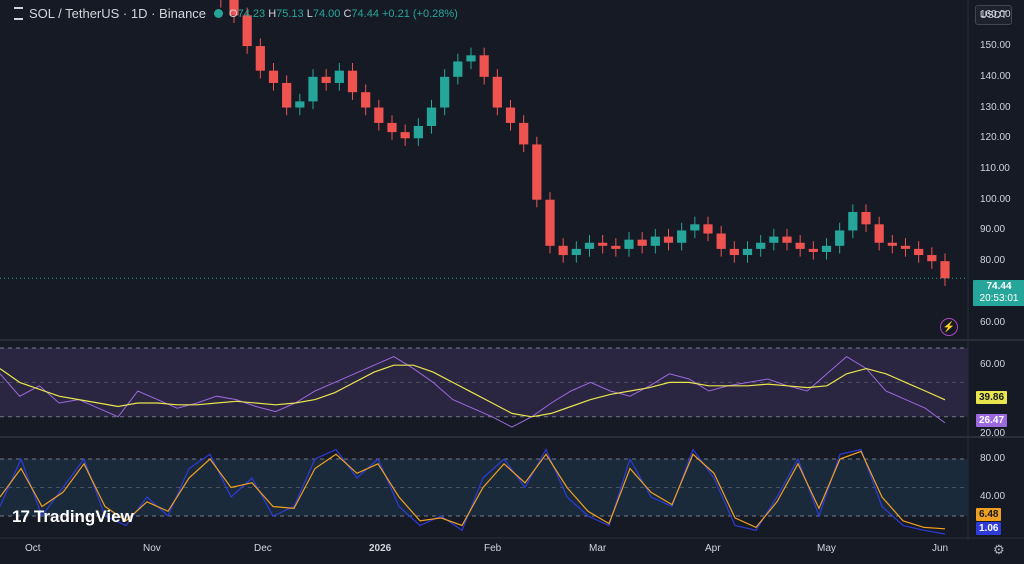  What do you see at coordinates (493, 548) in the screenshot?
I see `time-axis-label: Feb` at bounding box center [493, 548].